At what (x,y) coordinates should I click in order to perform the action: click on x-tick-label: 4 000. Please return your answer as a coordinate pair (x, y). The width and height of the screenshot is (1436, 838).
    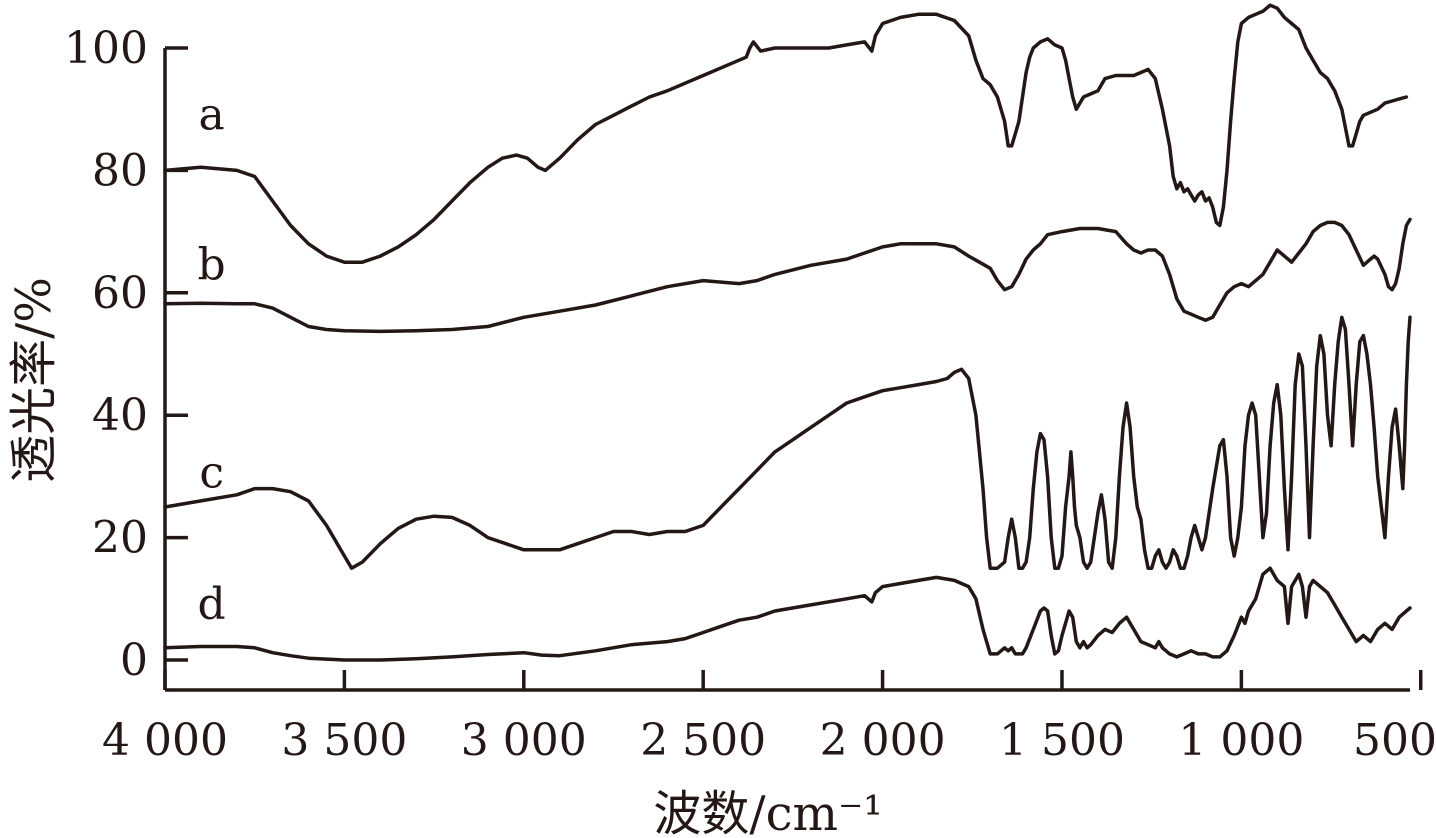
    Looking at the image, I should click on (165, 740).